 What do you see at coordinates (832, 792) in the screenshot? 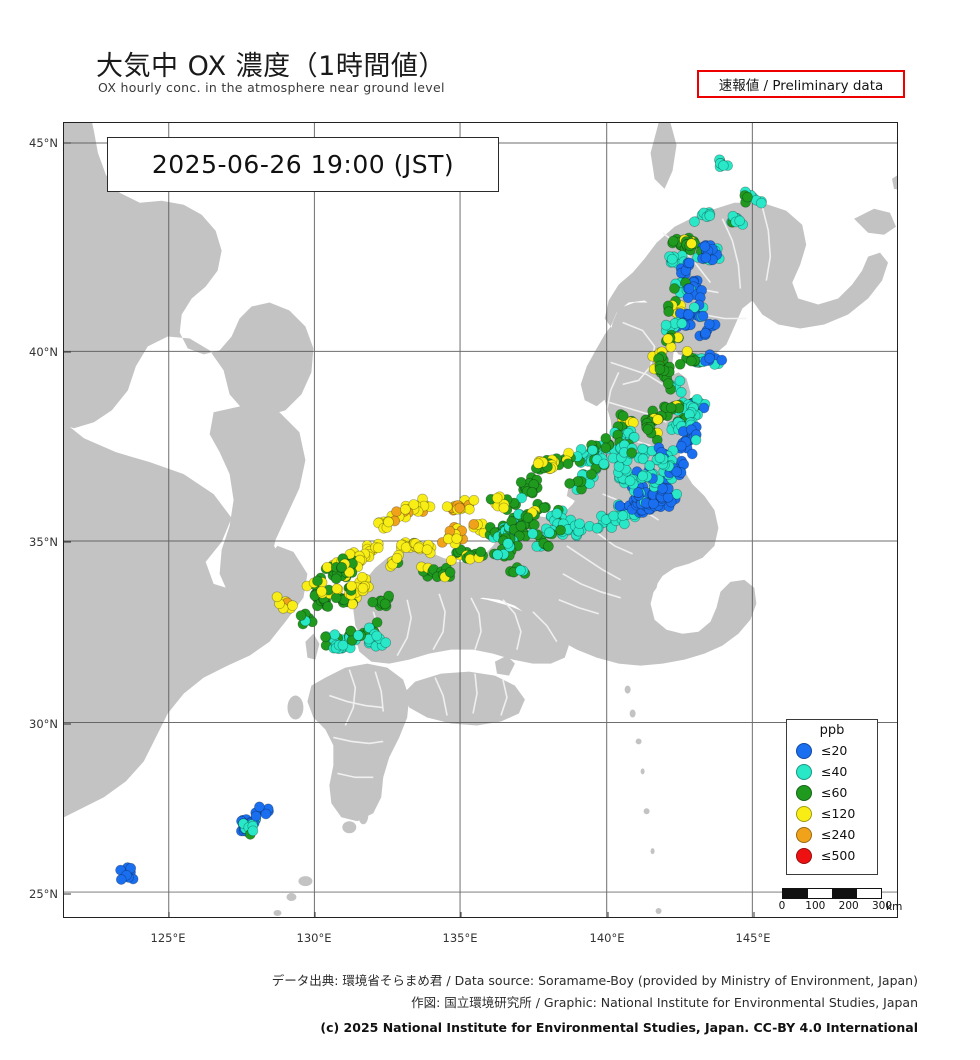
I see `legend-item-3: ≤60` at bounding box center [832, 792].